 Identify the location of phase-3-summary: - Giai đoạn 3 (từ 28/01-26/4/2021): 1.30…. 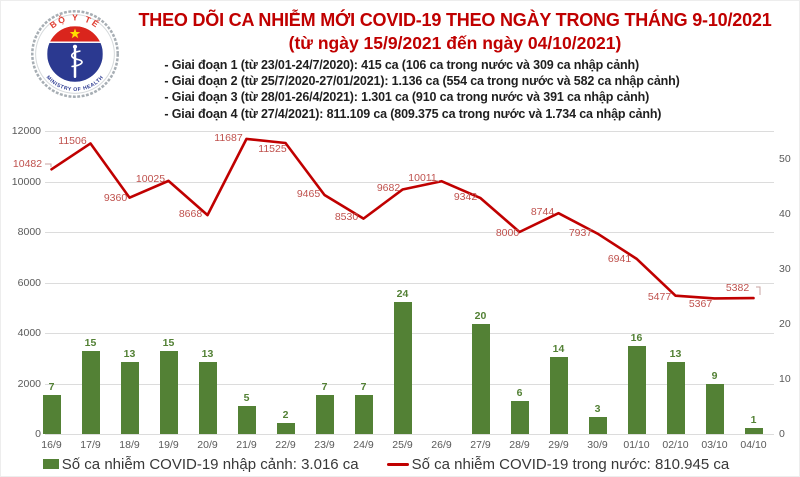
(407, 97).